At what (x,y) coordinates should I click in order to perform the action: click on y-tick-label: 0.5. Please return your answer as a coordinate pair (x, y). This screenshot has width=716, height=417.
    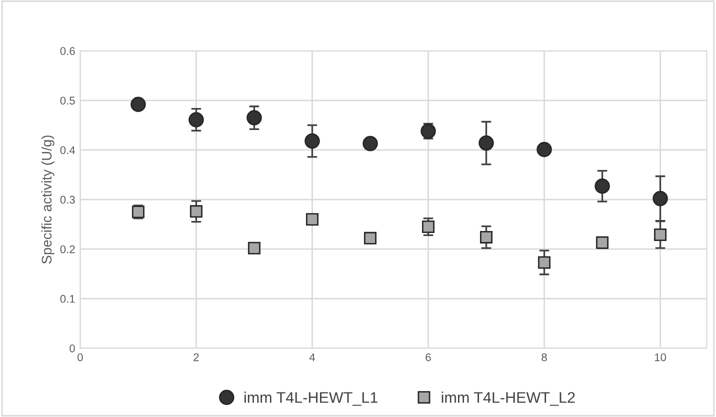
    Looking at the image, I should click on (67, 100).